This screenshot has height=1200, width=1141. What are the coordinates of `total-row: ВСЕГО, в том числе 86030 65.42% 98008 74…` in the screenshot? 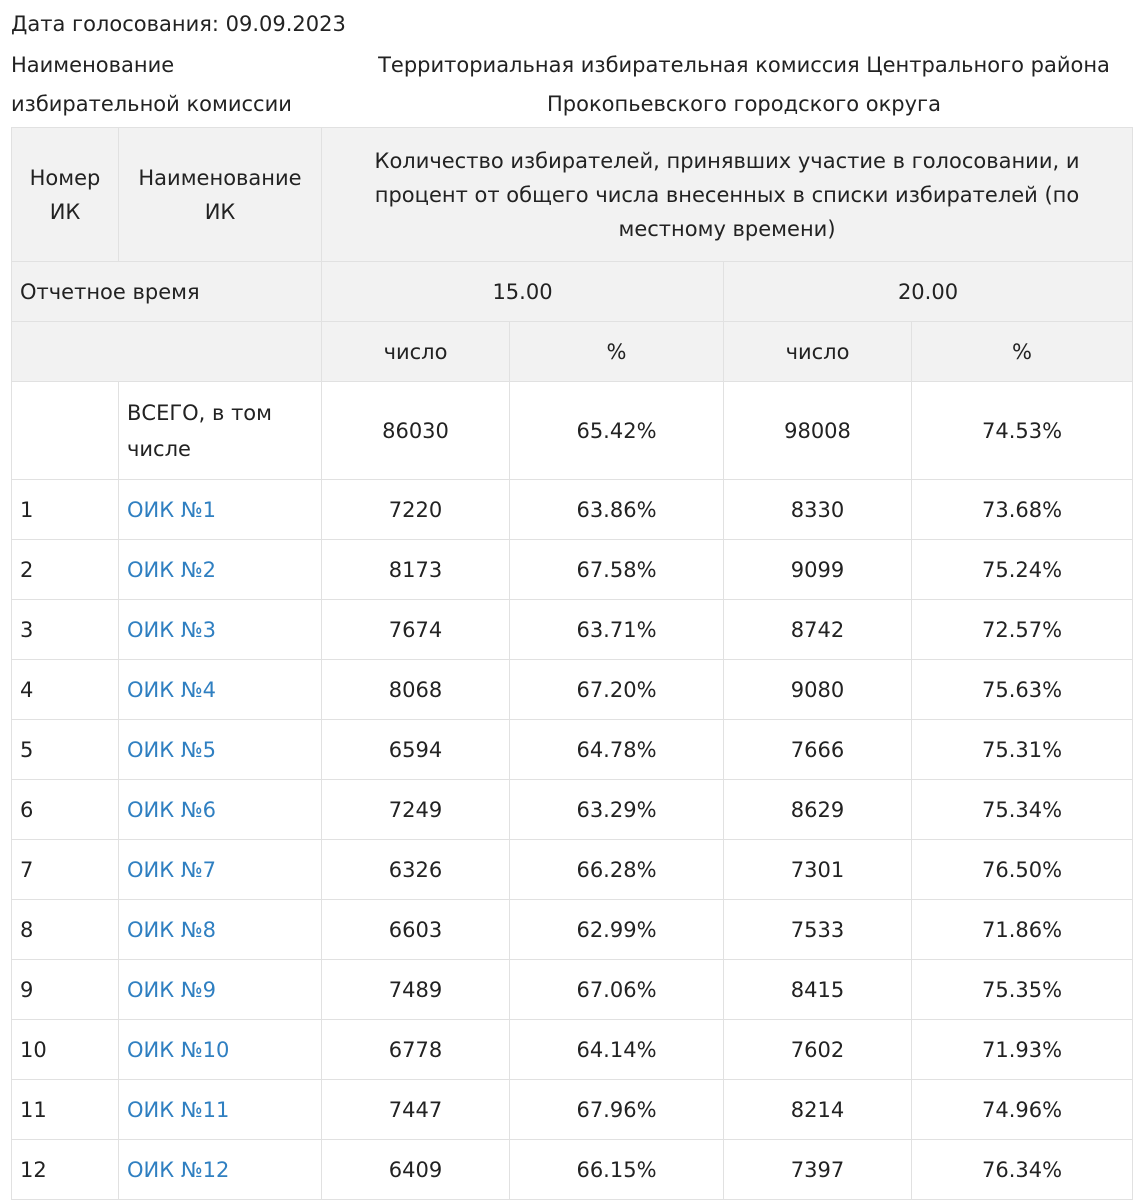 It's located at (572, 430).